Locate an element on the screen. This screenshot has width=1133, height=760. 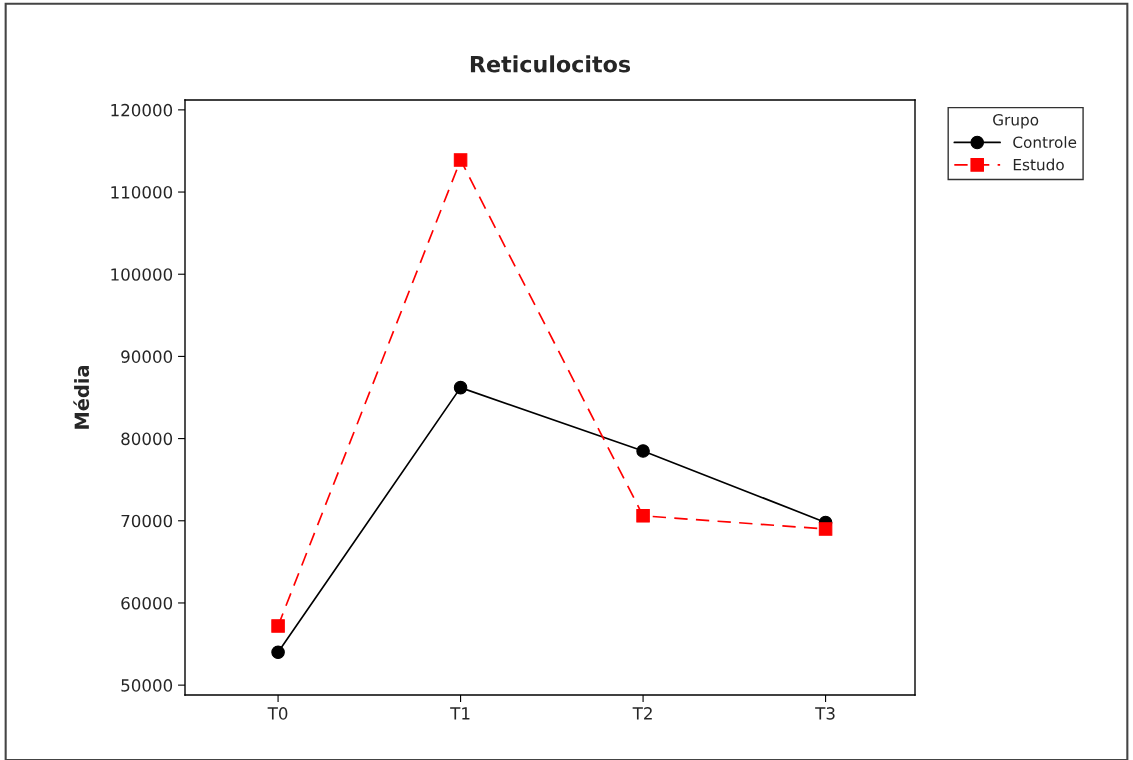
y-tick-label: 80000 is located at coordinates (147, 439).